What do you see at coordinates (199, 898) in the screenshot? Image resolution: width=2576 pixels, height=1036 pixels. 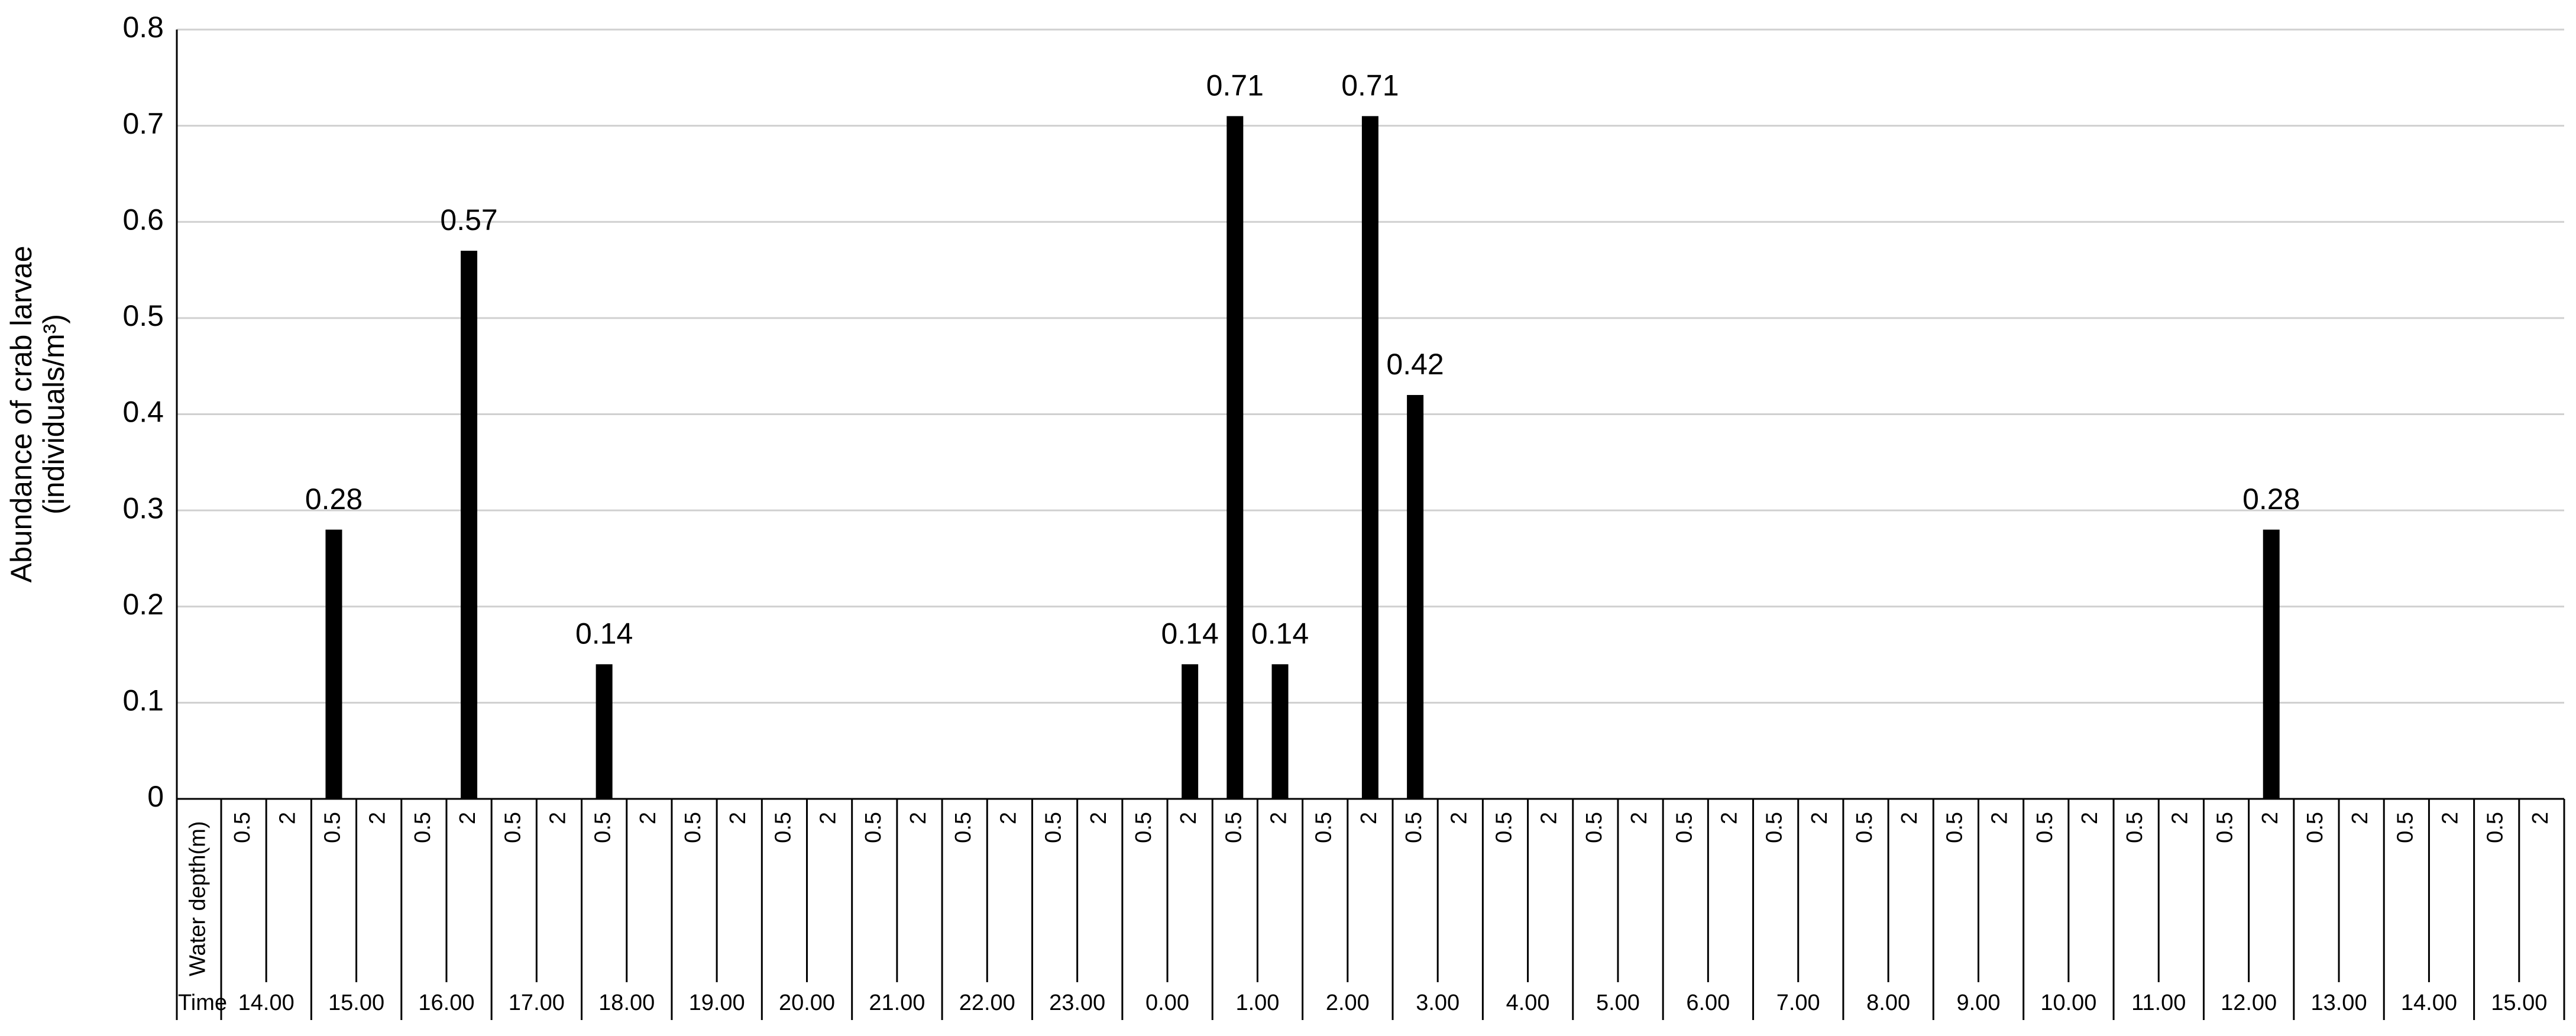 I see `level-label: Water depth(m)` at bounding box center [199, 898].